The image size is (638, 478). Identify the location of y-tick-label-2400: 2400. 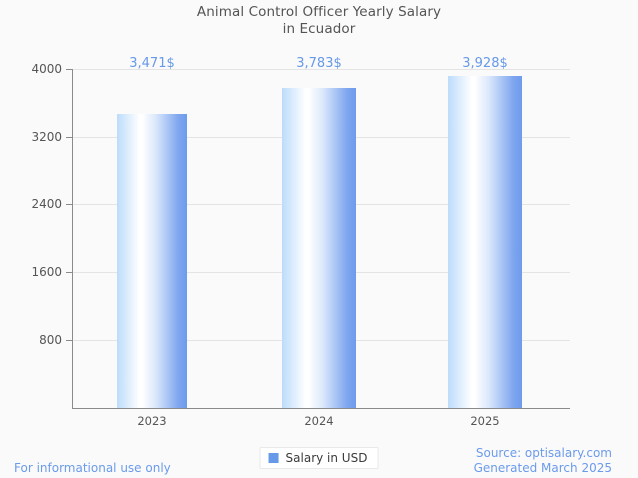
(46, 204).